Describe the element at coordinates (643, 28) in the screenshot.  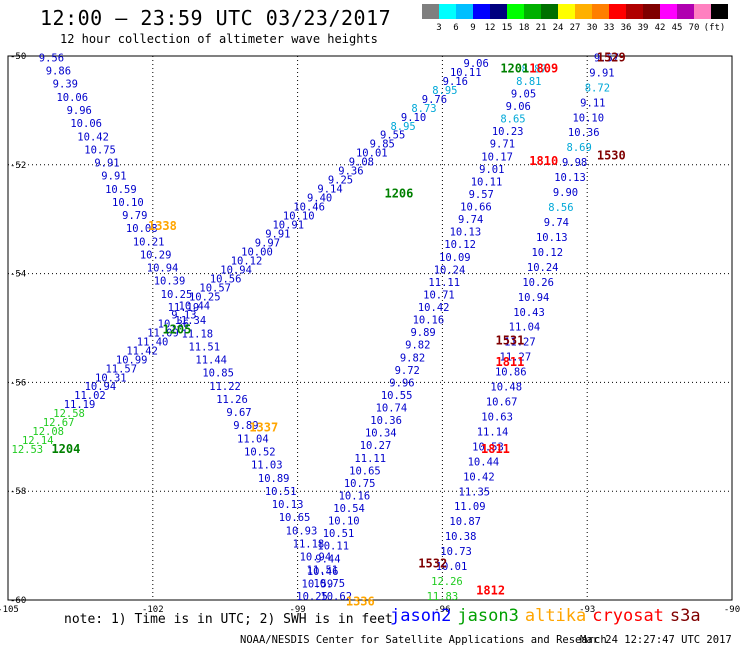
I see `scale-label: 39` at that location.